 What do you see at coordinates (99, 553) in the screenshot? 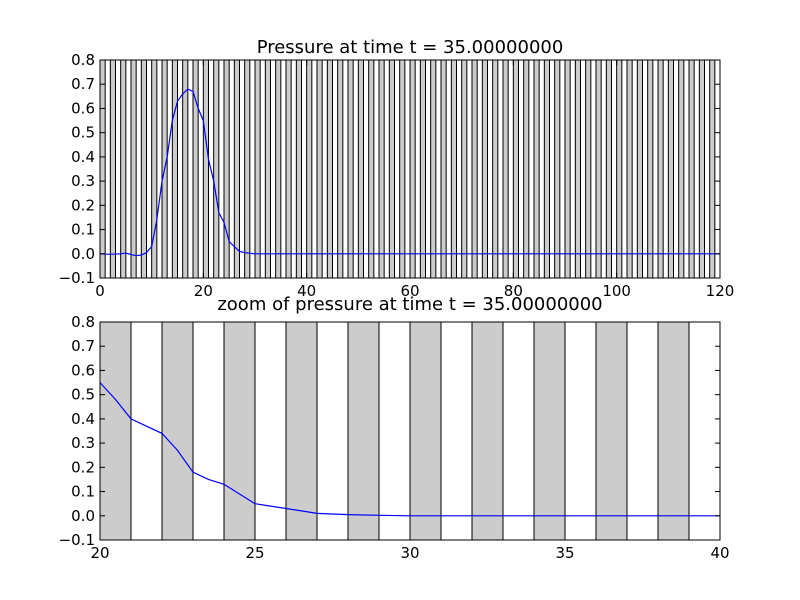
I see `x-tick-label: 20` at bounding box center [99, 553].